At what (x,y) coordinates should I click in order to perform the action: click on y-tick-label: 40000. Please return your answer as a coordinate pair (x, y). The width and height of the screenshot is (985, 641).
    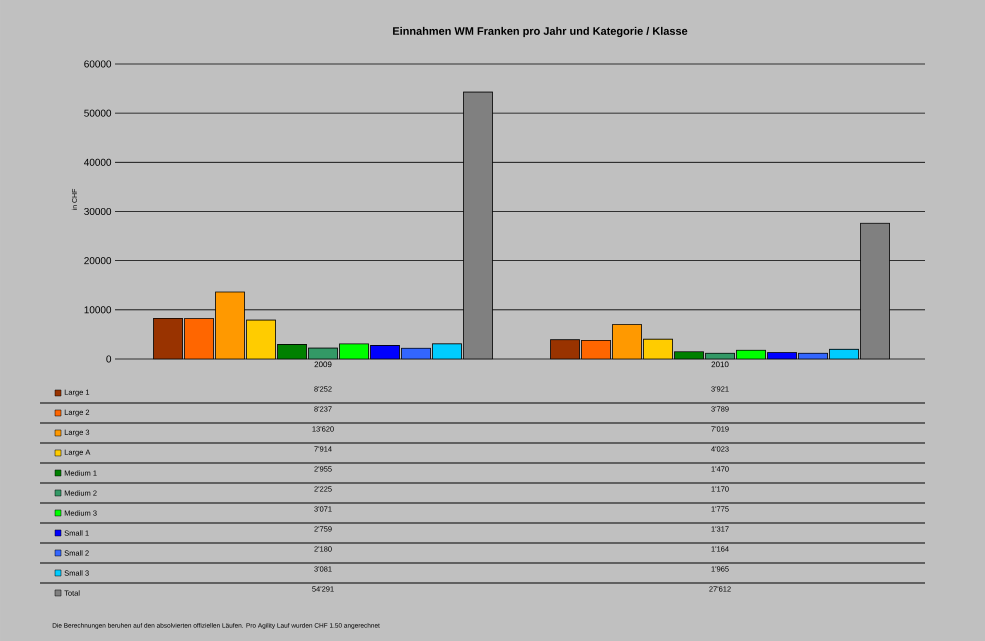
    Looking at the image, I should click on (98, 162).